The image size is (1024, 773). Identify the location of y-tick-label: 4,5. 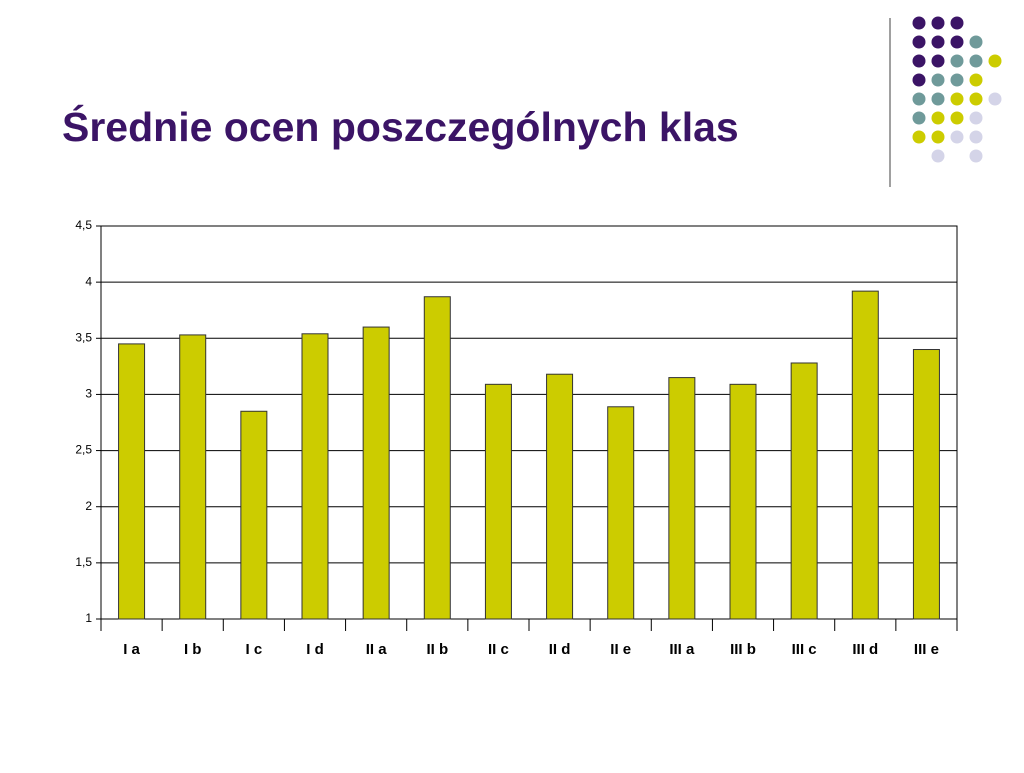
(83, 225).